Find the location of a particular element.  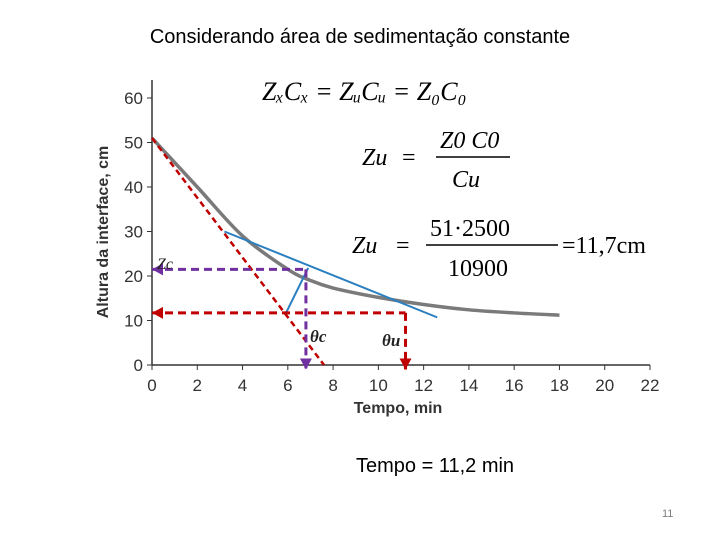

equation3-denominator: 10900 is located at coordinates (478, 269).